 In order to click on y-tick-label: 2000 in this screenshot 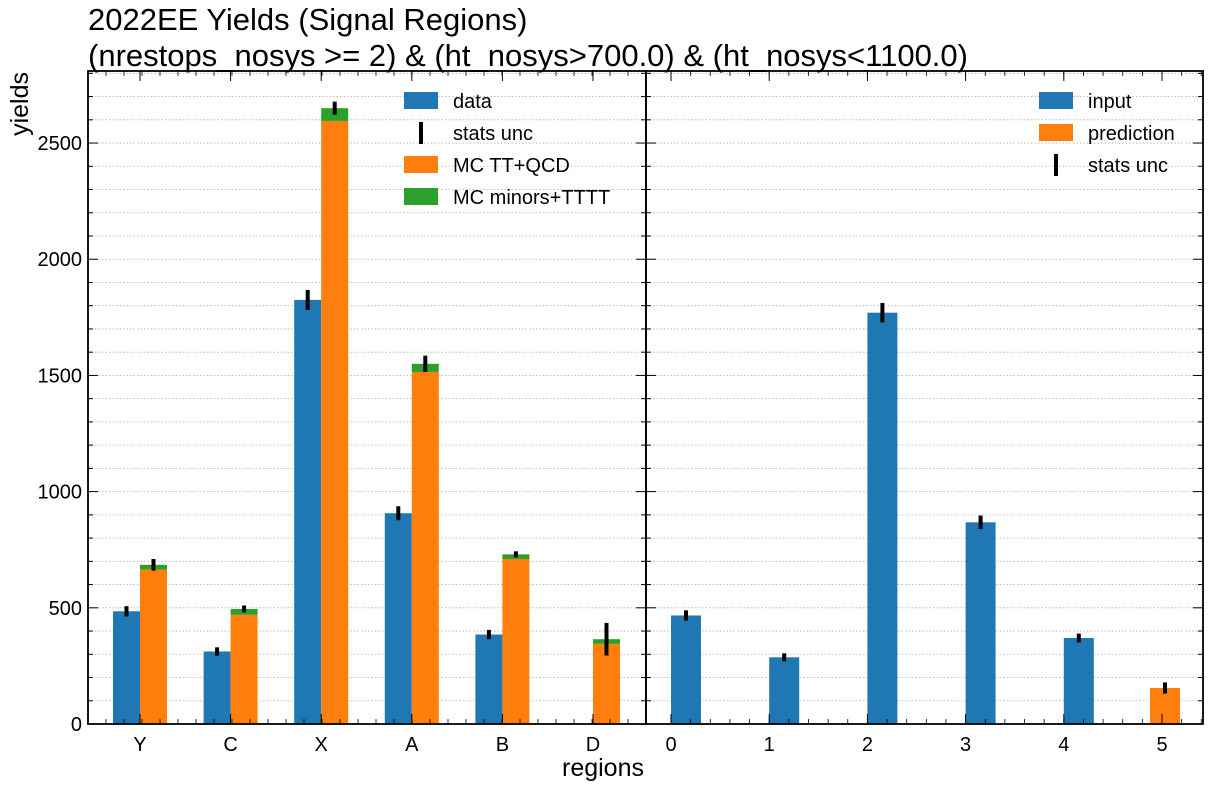, I will do `click(60, 260)`.